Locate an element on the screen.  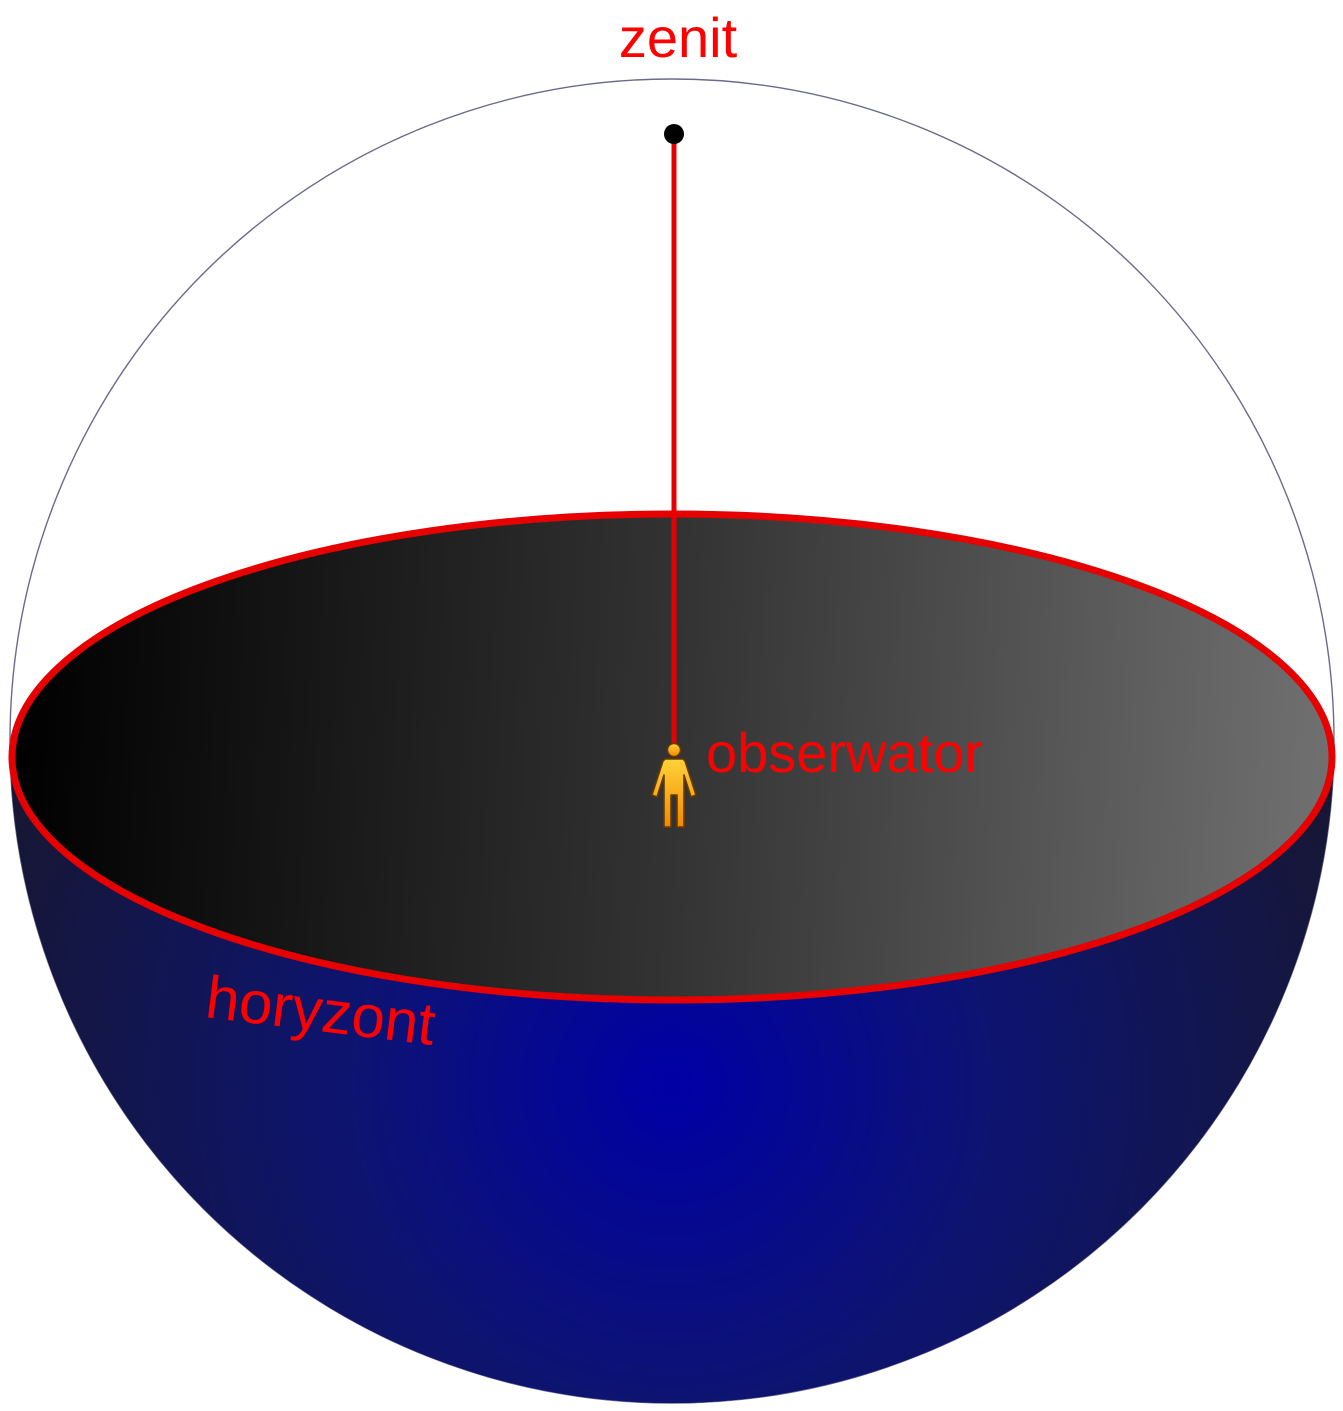
zenith-label: zenit is located at coordinates (678, 37).